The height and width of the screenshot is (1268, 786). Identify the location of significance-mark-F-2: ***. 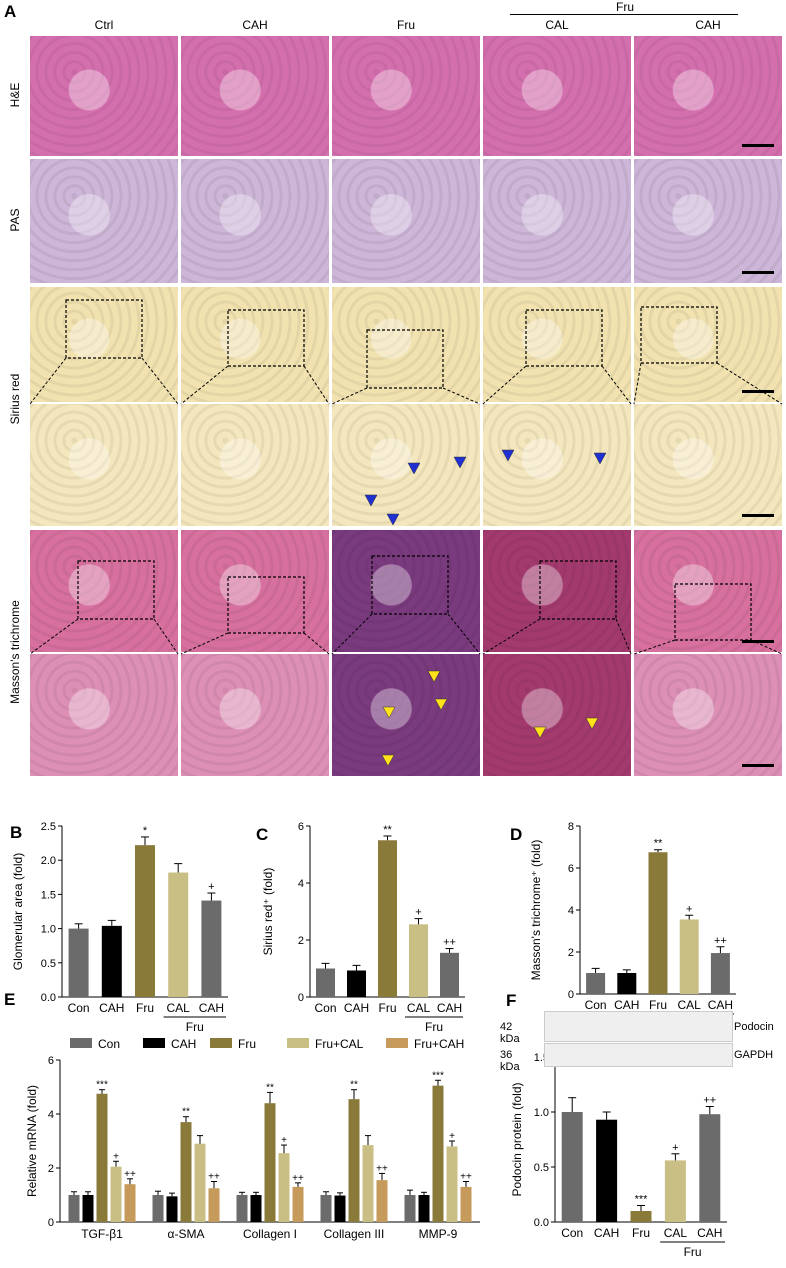
(642, 1200).